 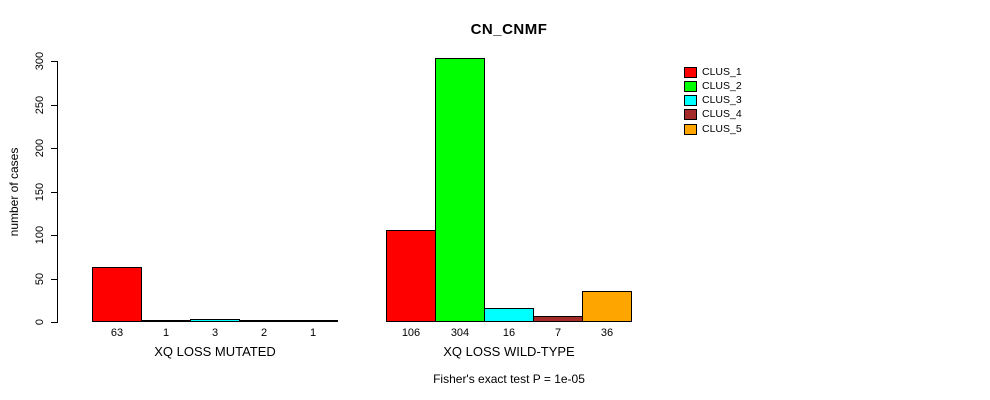 I want to click on y-axis-line, so click(x=57, y=192).